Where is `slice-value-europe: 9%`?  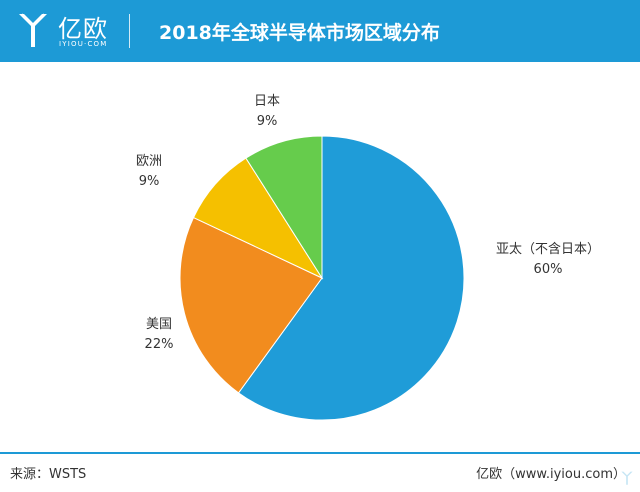 slice-value-europe: 9% is located at coordinates (149, 181).